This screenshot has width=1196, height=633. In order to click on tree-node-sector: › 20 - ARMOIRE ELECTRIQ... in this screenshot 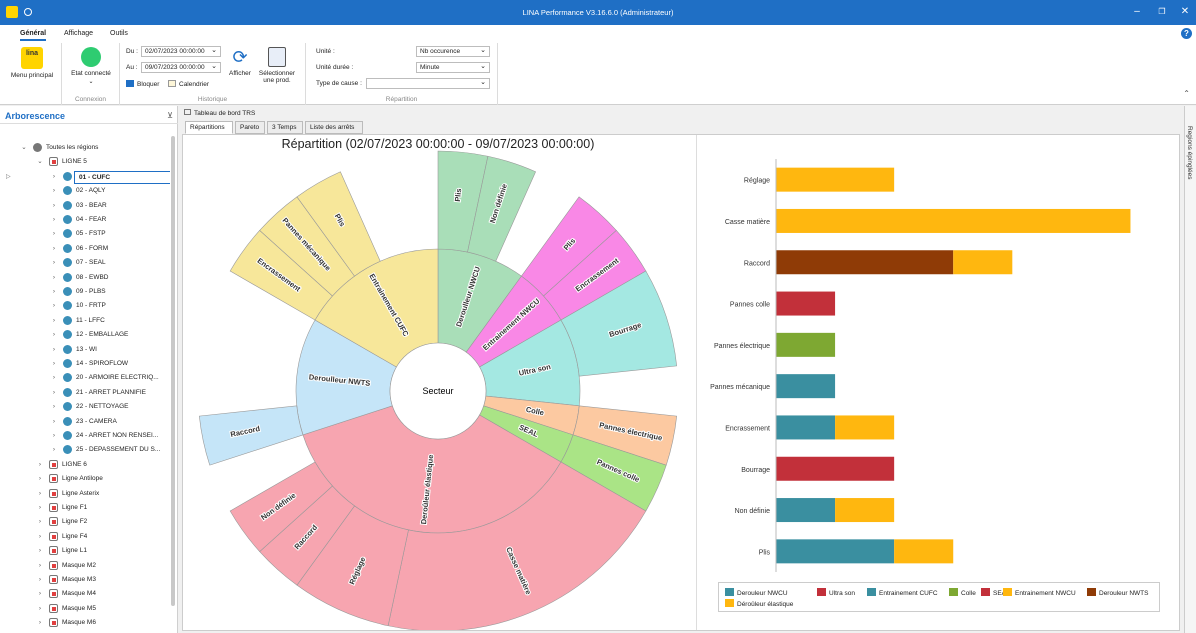, I will do `click(85, 378)`.